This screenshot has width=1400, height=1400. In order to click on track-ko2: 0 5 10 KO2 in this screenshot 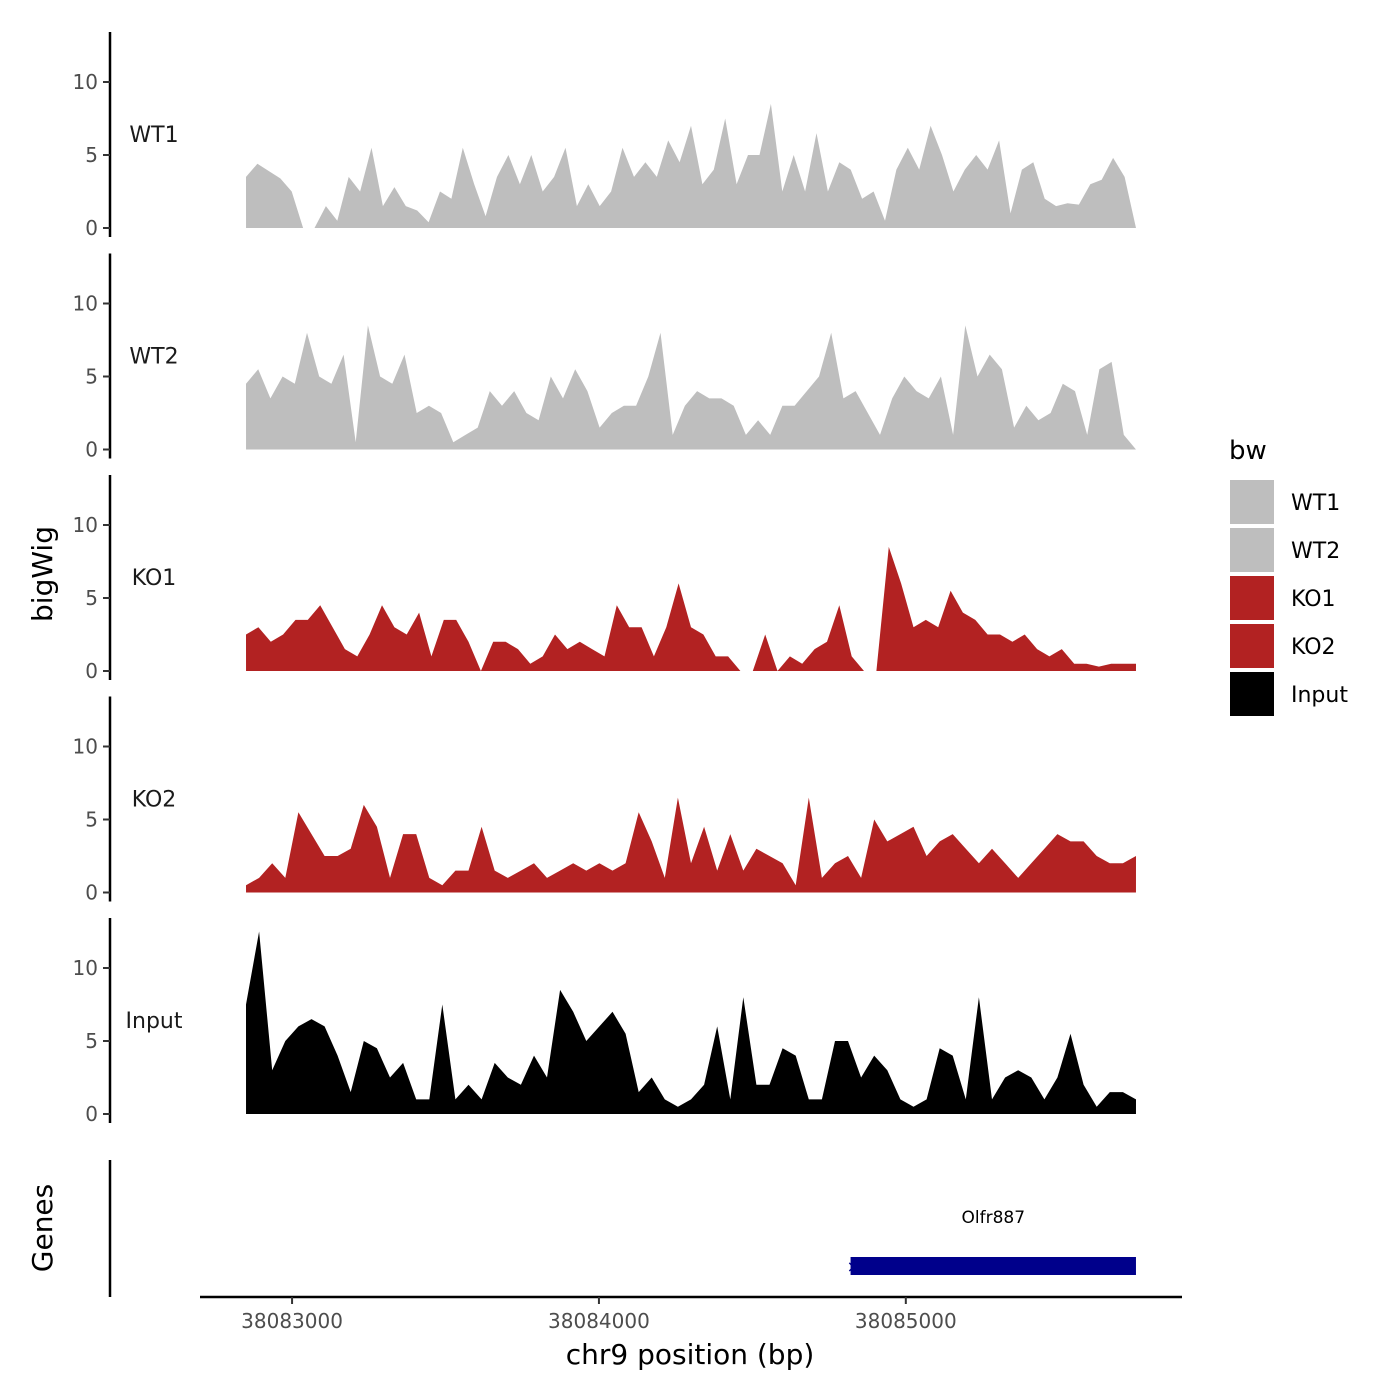, I will do `click(604, 800)`.